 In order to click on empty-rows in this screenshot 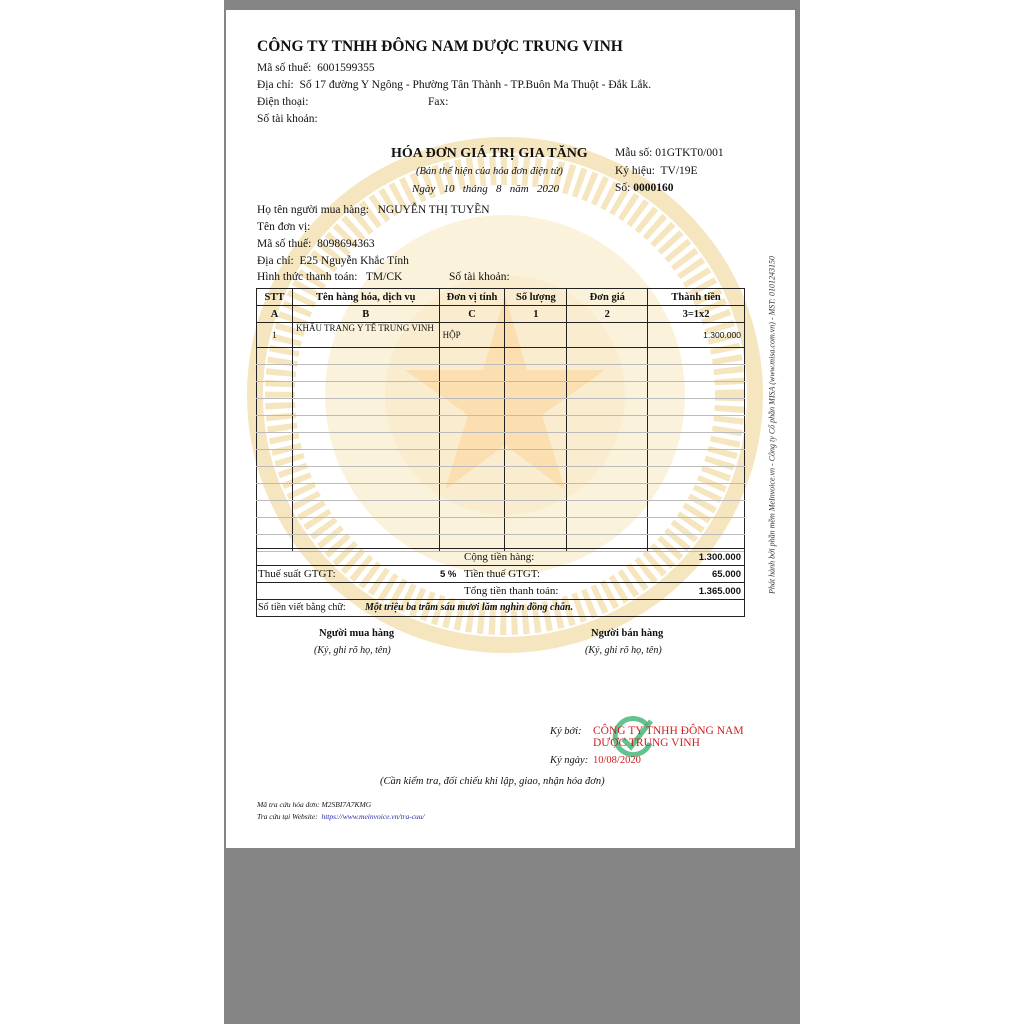, I will do `click(500, 449)`.